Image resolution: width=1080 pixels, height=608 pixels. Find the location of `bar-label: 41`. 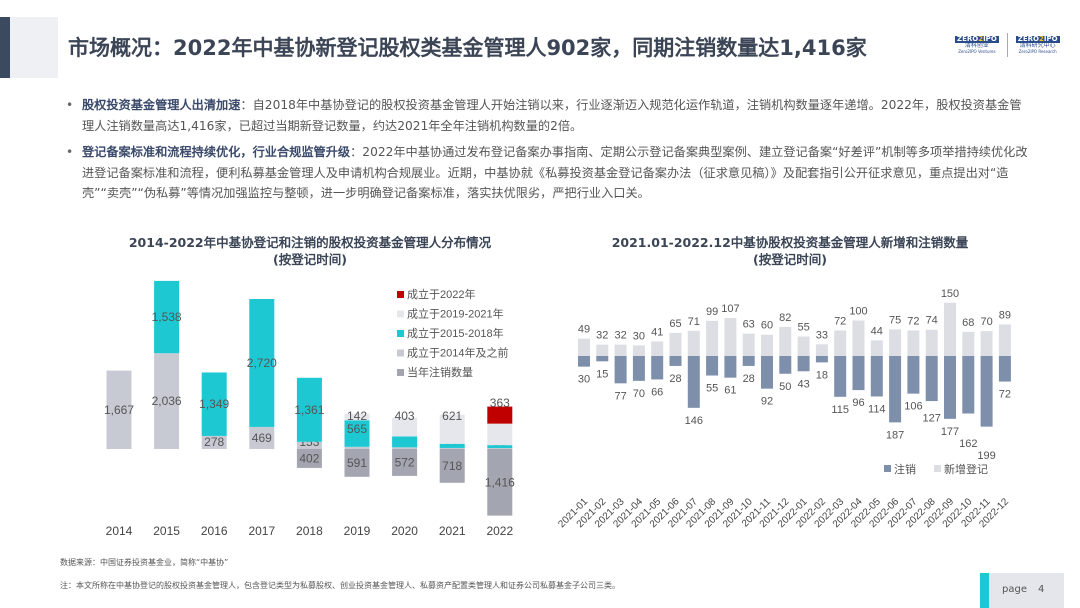

bar-label: 41 is located at coordinates (657, 332).